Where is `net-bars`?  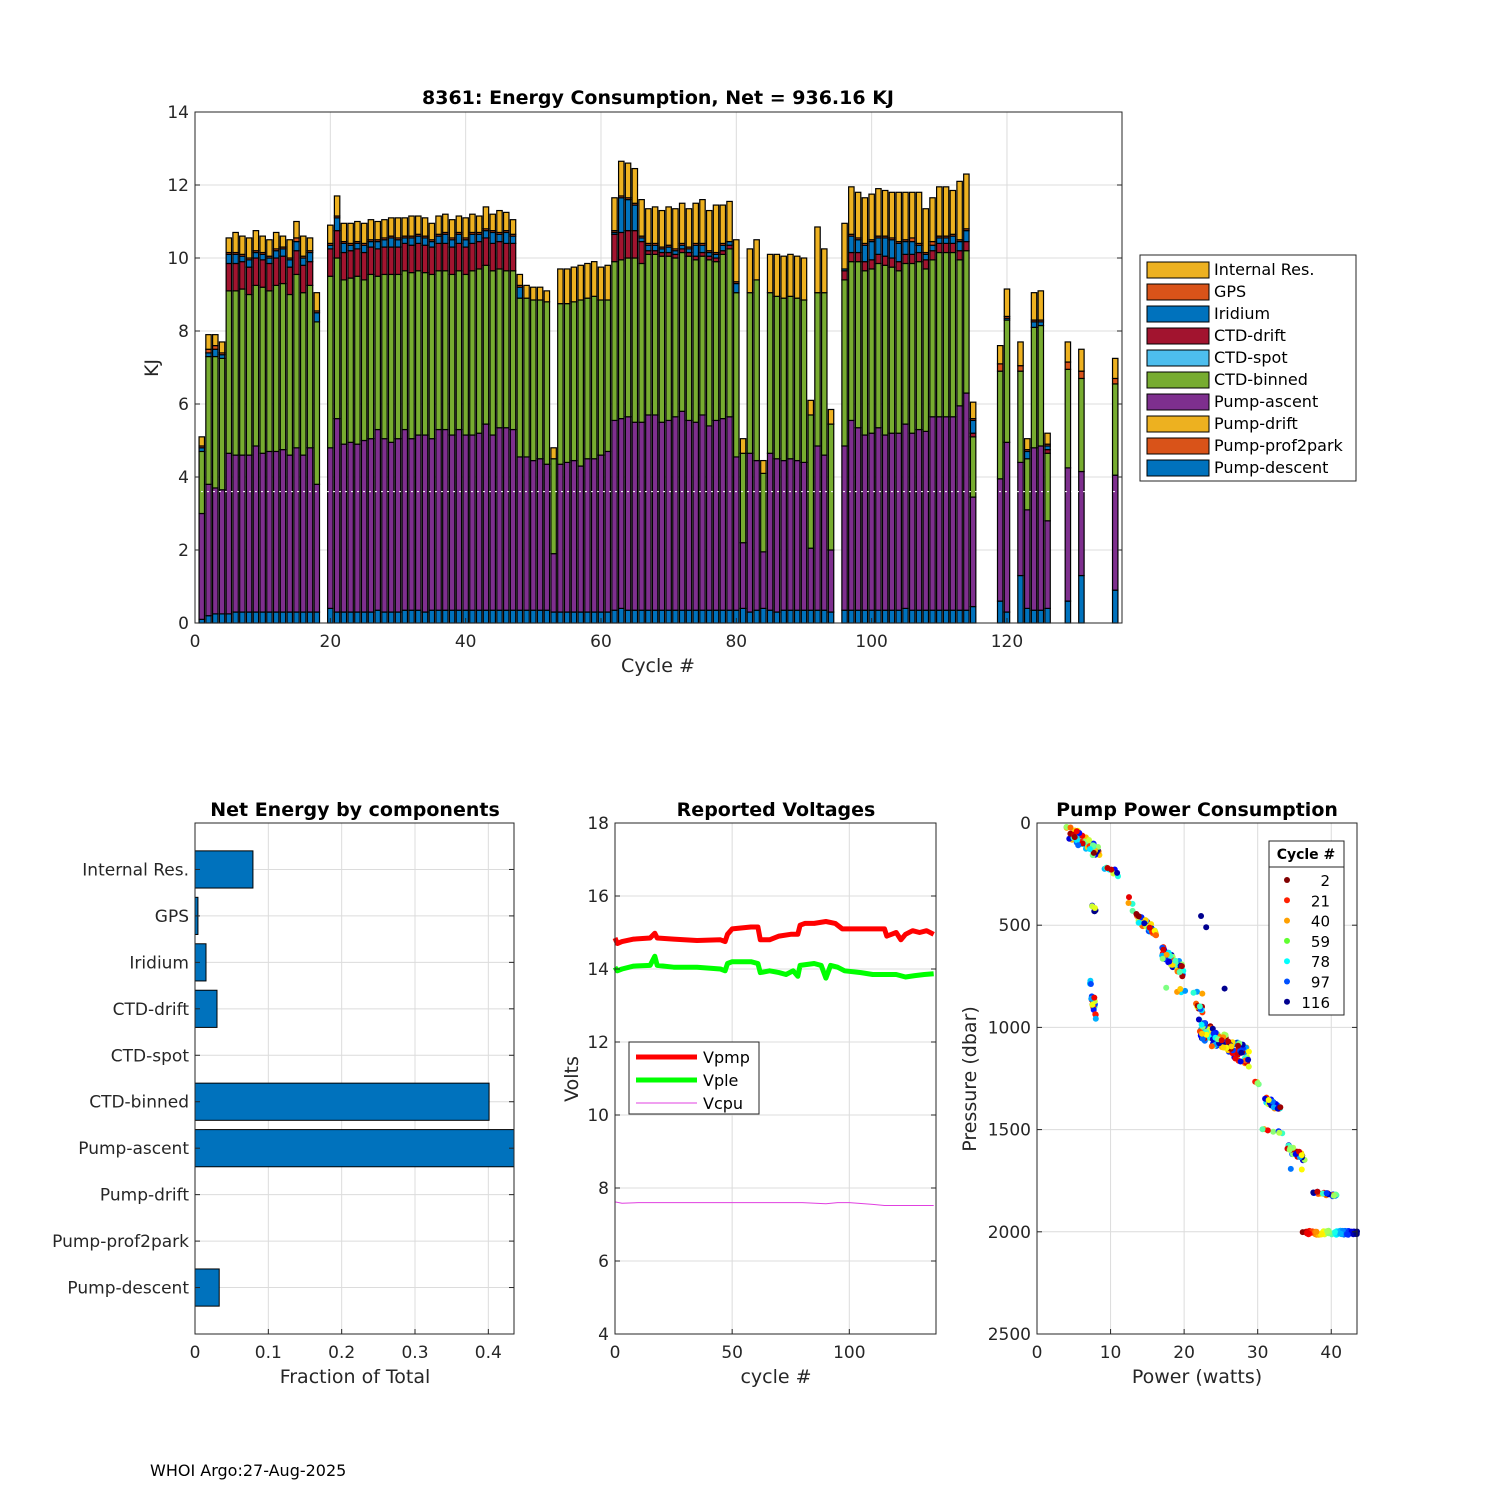 net-bars is located at coordinates (354, 1078).